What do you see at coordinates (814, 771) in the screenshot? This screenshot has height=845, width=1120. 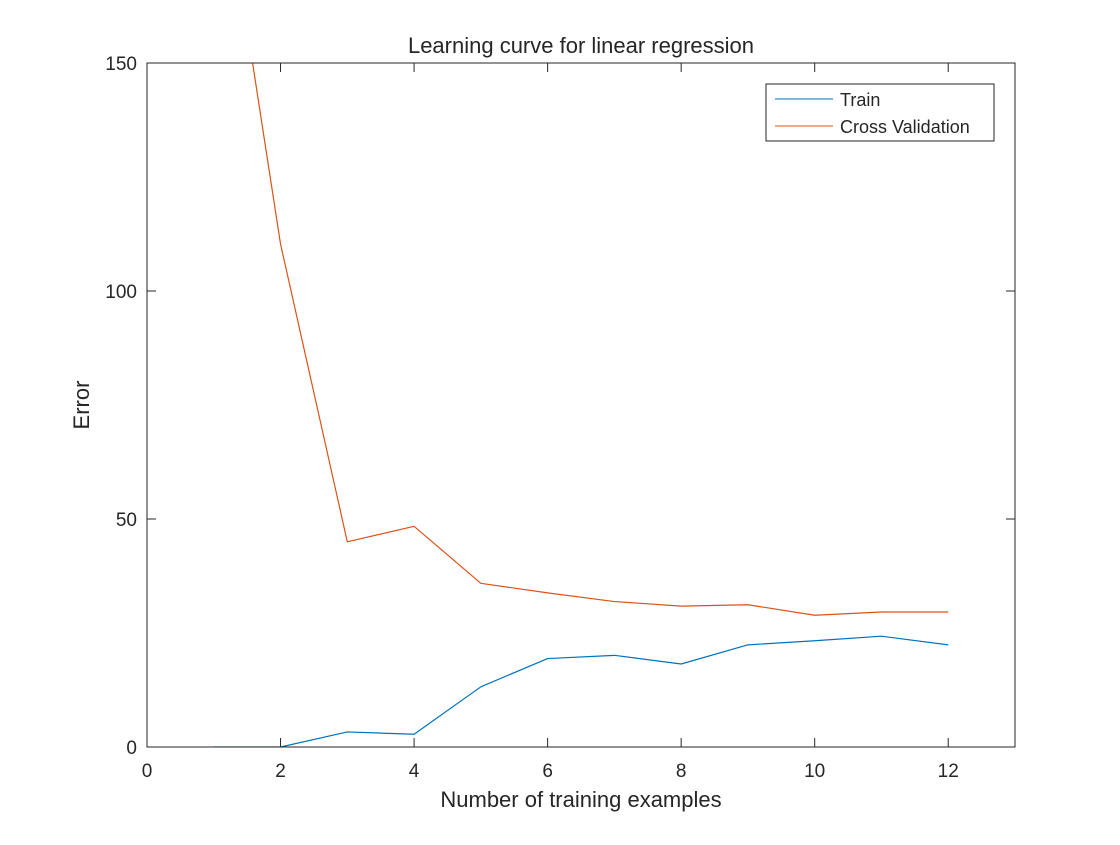 I see `x-tick-label: 10` at bounding box center [814, 771].